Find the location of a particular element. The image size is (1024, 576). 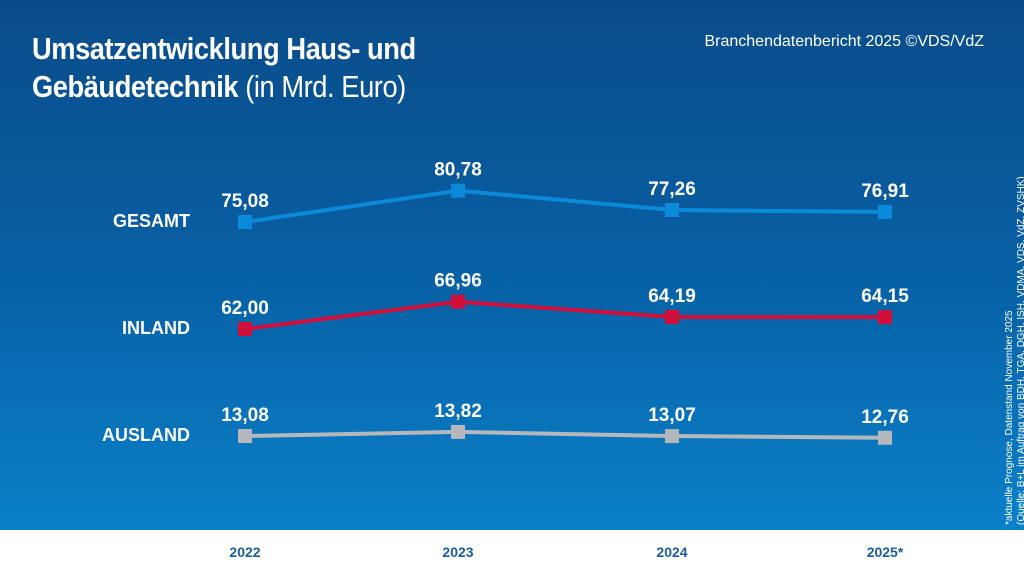

data-label: 66,96 is located at coordinates (458, 281).